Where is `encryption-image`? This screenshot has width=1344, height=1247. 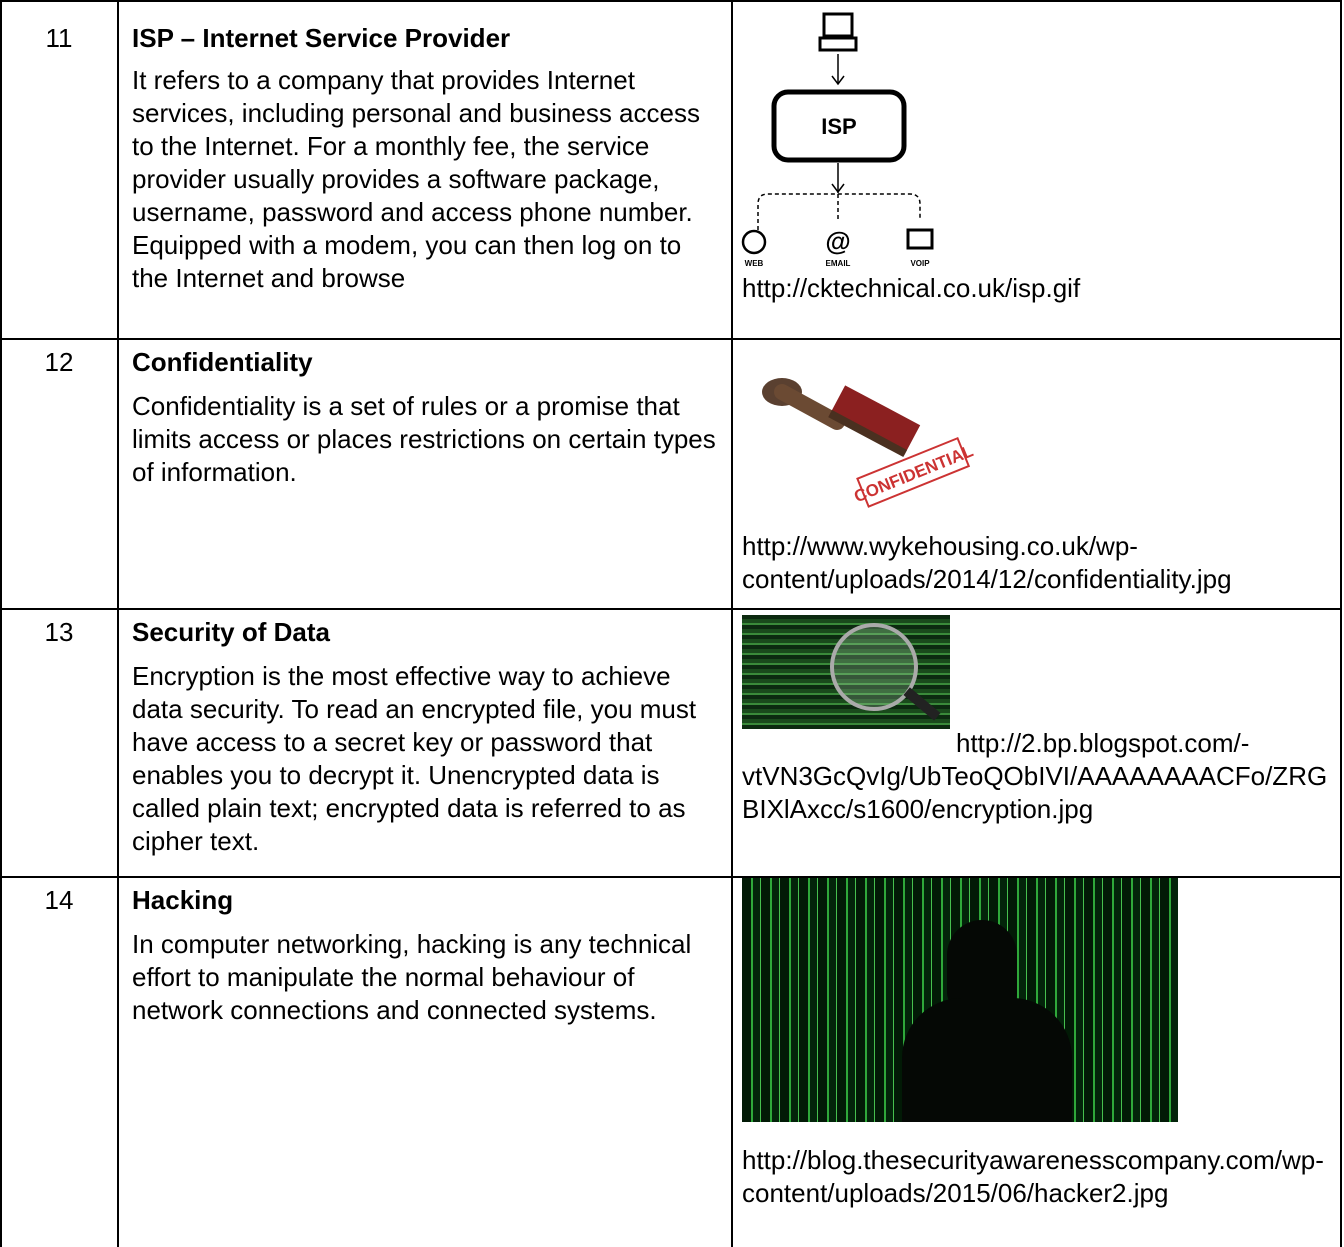 encryption-image is located at coordinates (846, 672).